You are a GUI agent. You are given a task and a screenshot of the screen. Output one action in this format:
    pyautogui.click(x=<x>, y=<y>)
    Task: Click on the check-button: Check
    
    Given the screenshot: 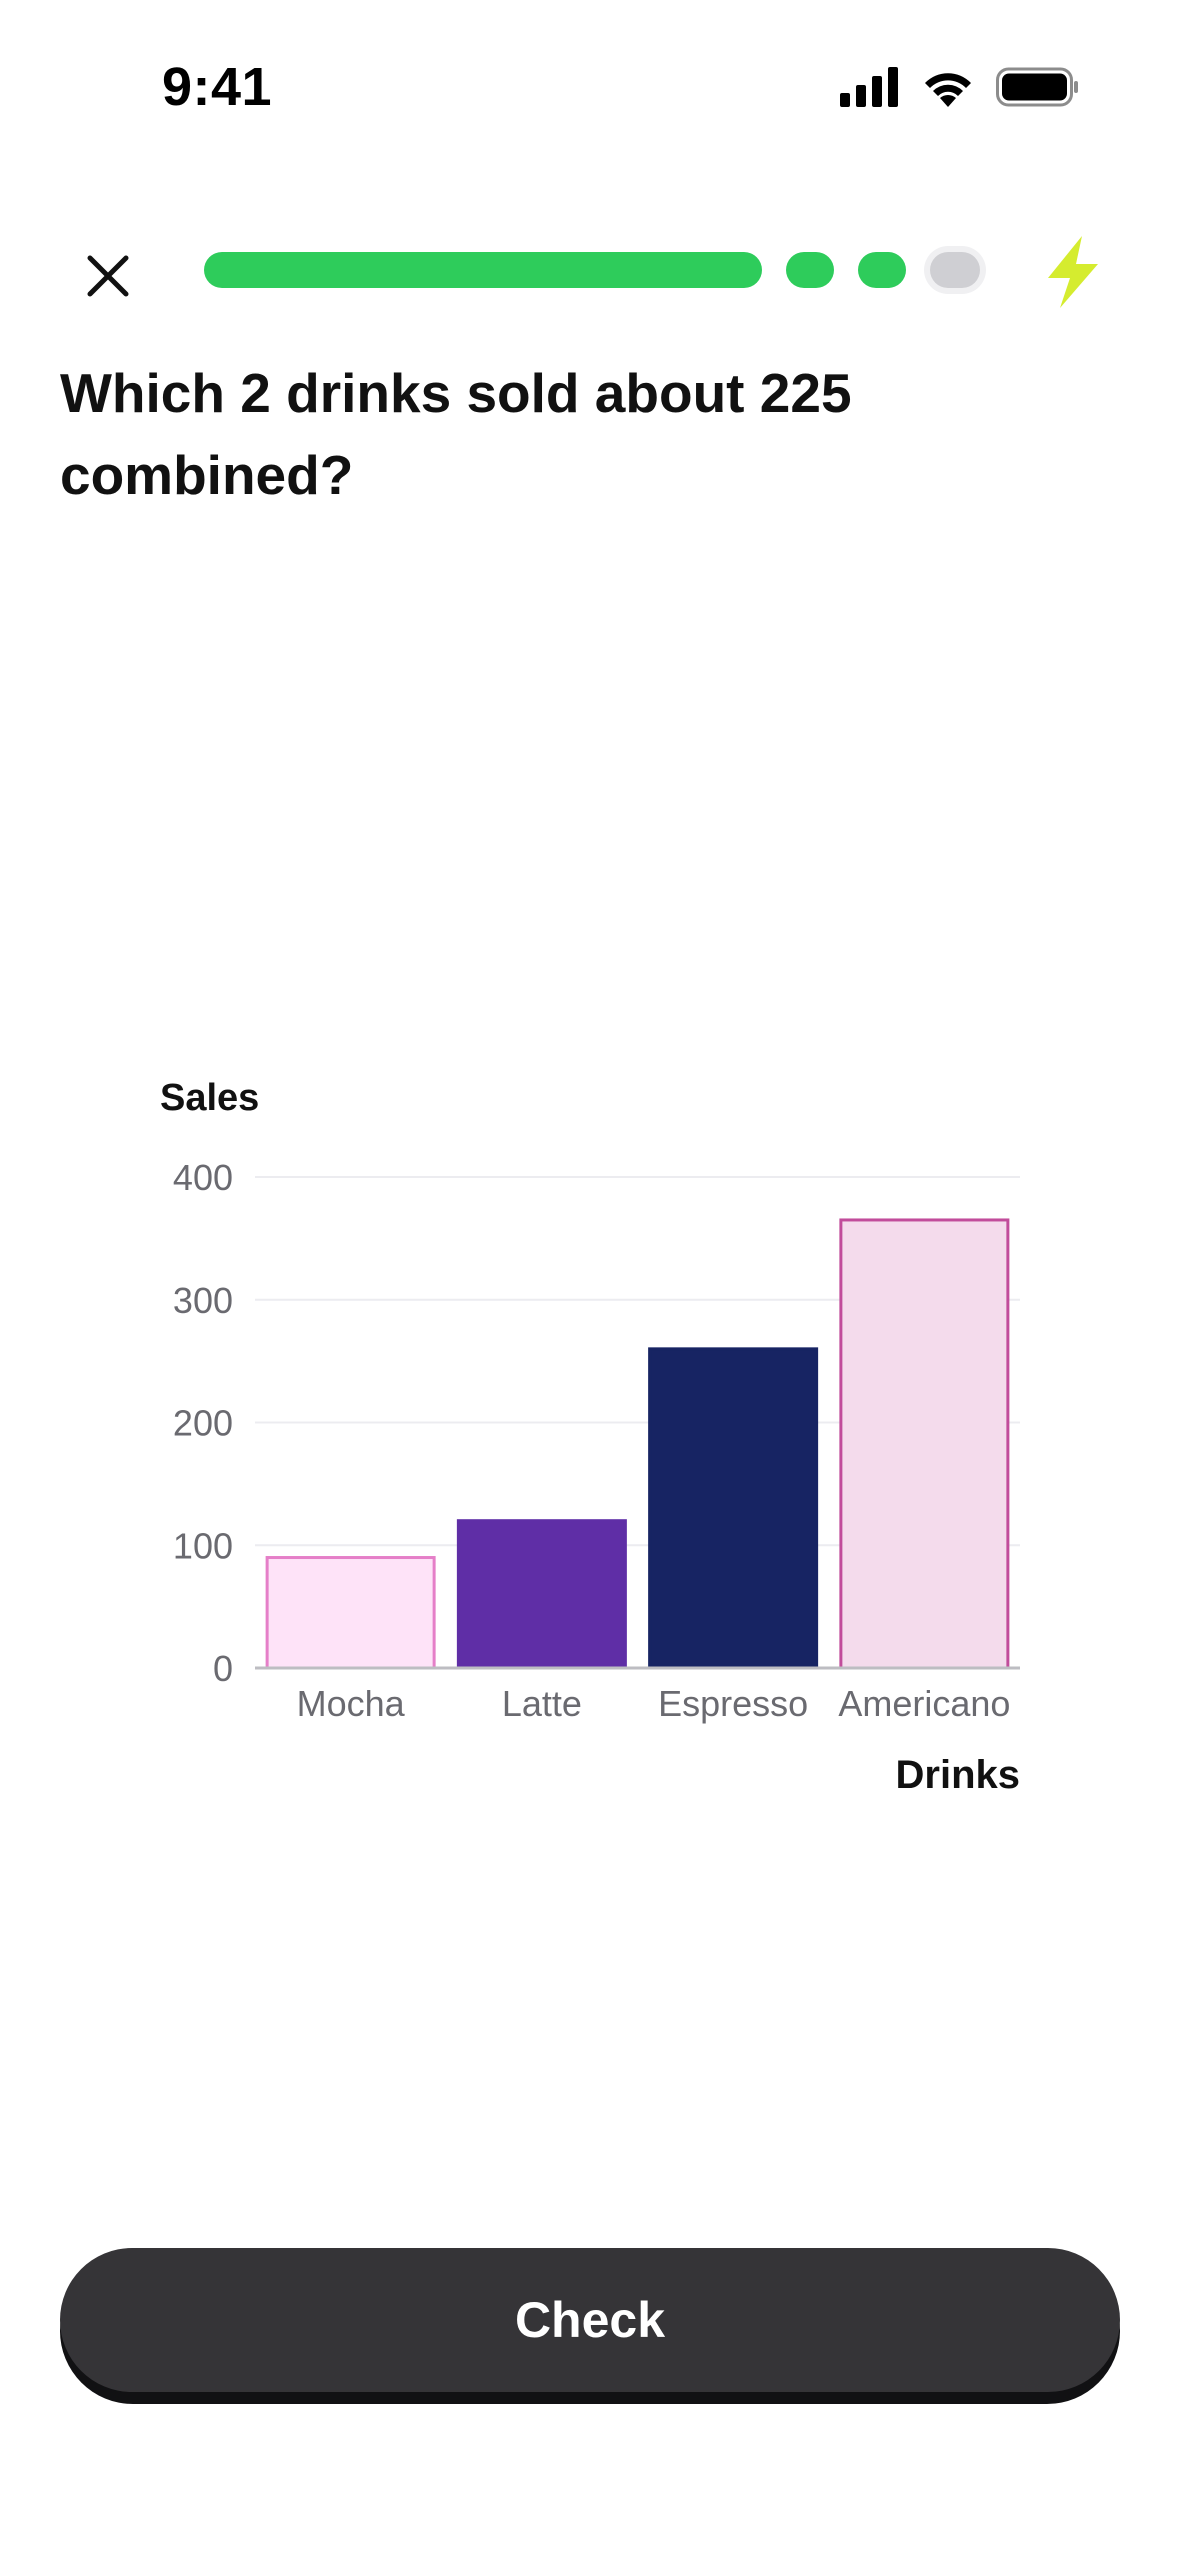 What is the action you would take?
    pyautogui.click(x=590, y=2320)
    